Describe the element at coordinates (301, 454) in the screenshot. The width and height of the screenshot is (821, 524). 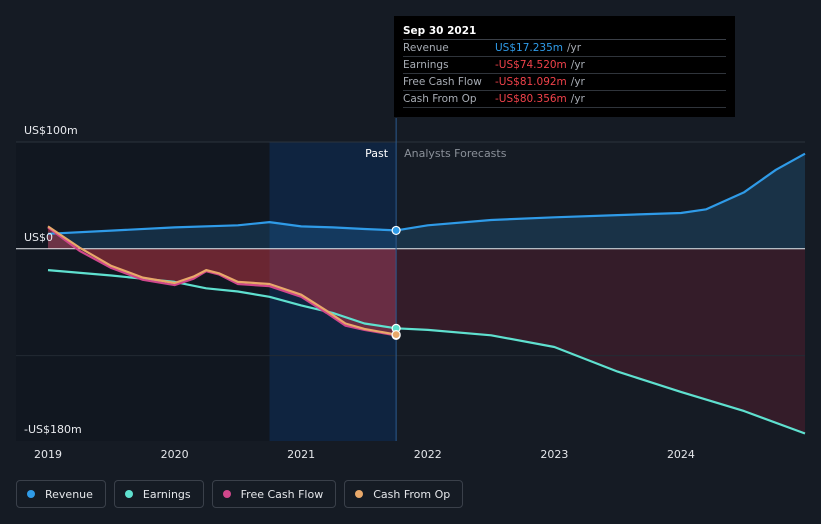
I see `x-tick-label: 2021` at that location.